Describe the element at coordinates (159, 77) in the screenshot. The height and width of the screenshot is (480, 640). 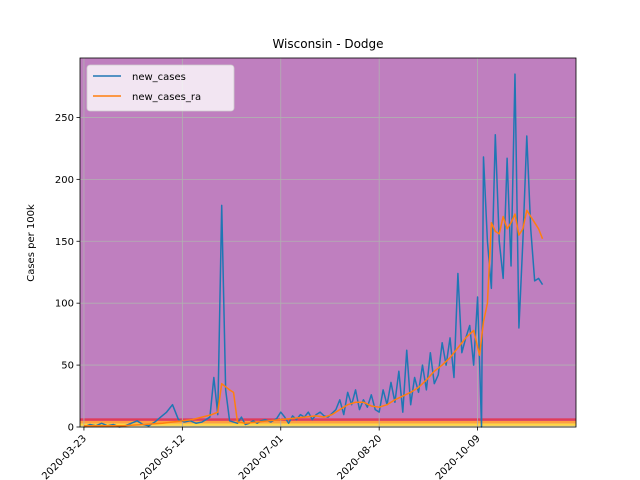
I see `legend-label-new_cases: new_cases` at that location.